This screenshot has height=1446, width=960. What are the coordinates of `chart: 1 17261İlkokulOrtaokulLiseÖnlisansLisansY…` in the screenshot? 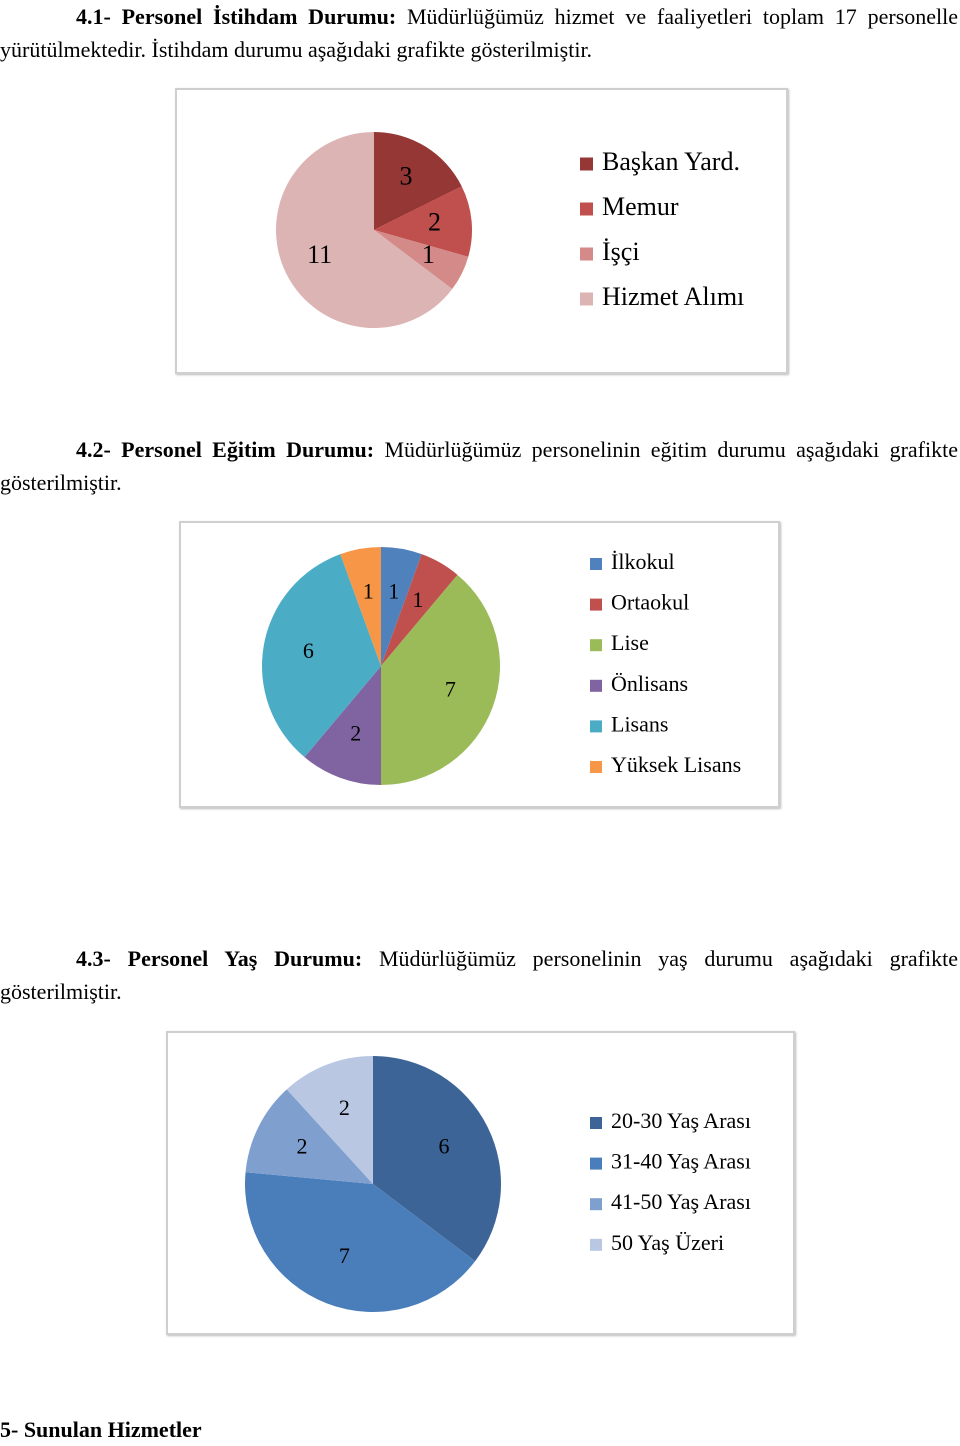 It's located at (501, 666).